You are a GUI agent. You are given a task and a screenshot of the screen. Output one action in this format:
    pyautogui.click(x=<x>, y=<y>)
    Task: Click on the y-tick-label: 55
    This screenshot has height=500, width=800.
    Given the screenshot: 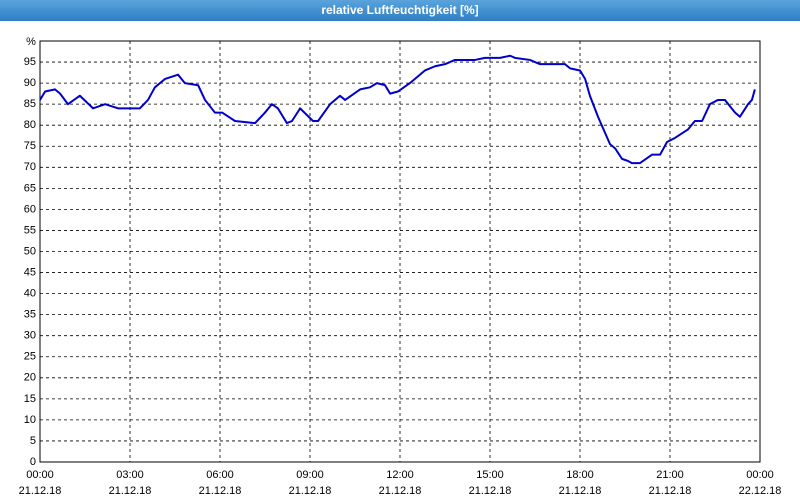 What is the action you would take?
    pyautogui.click(x=30, y=230)
    